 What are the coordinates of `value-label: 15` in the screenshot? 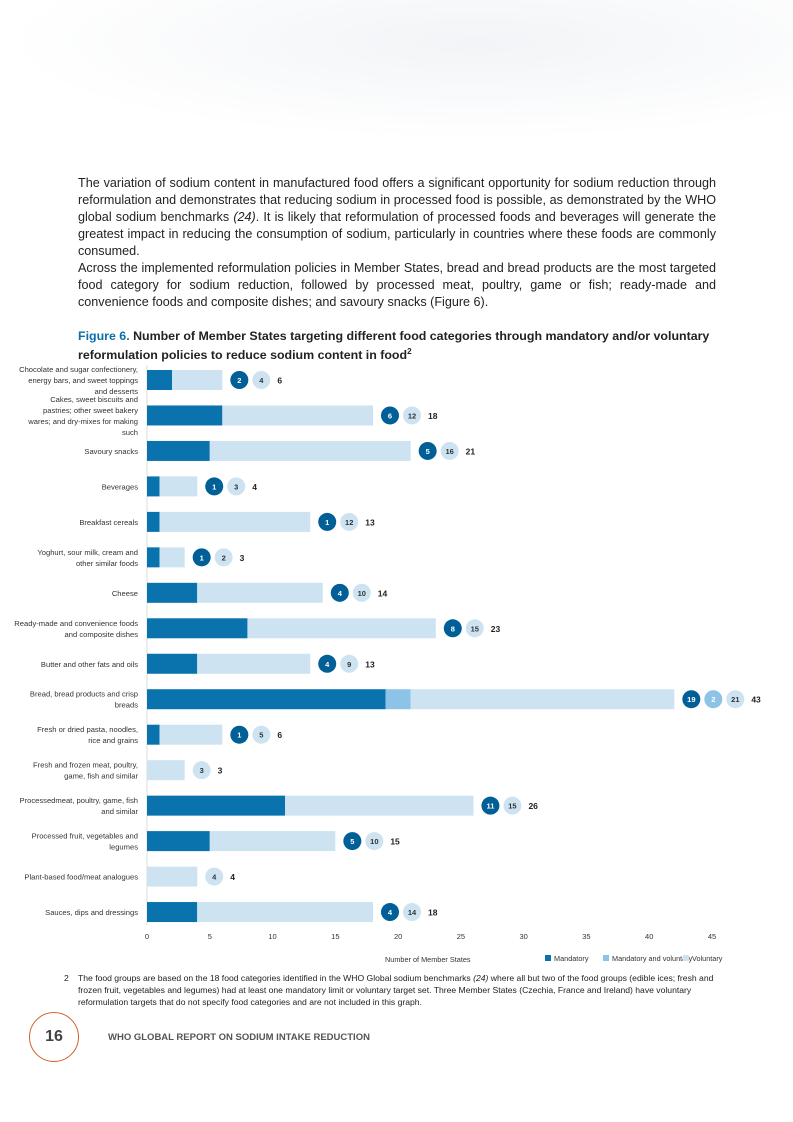 It's located at (475, 628).